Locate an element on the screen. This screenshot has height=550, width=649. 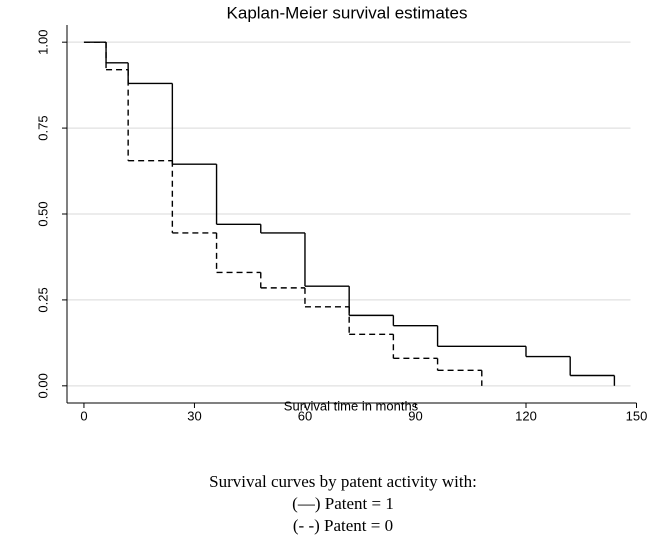
chart-title: Kaplan-Meier survival estimates is located at coordinates (347, 12).